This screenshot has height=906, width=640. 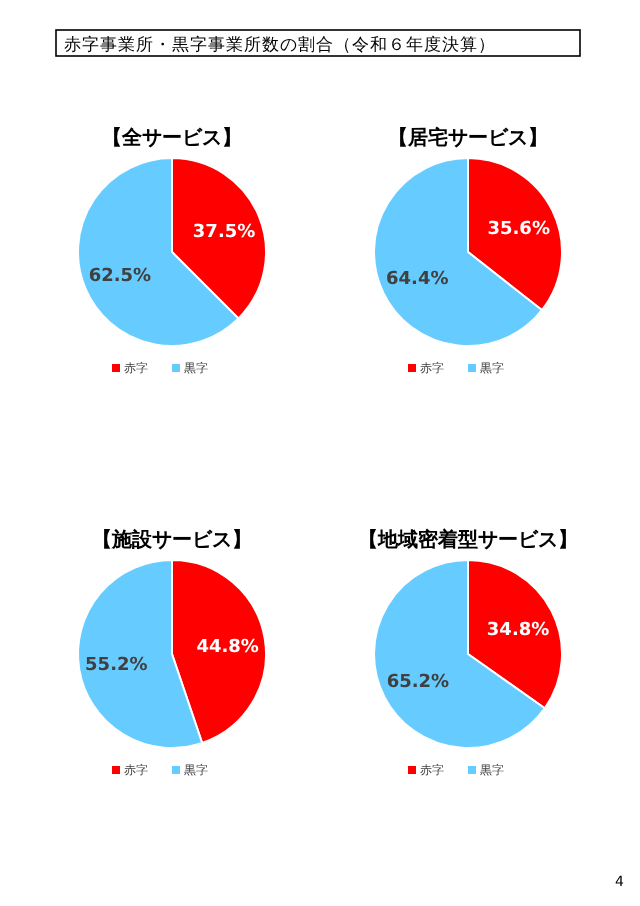 What do you see at coordinates (468, 138) in the screenshot?
I see `chart-title: 【居宅サービス】` at bounding box center [468, 138].